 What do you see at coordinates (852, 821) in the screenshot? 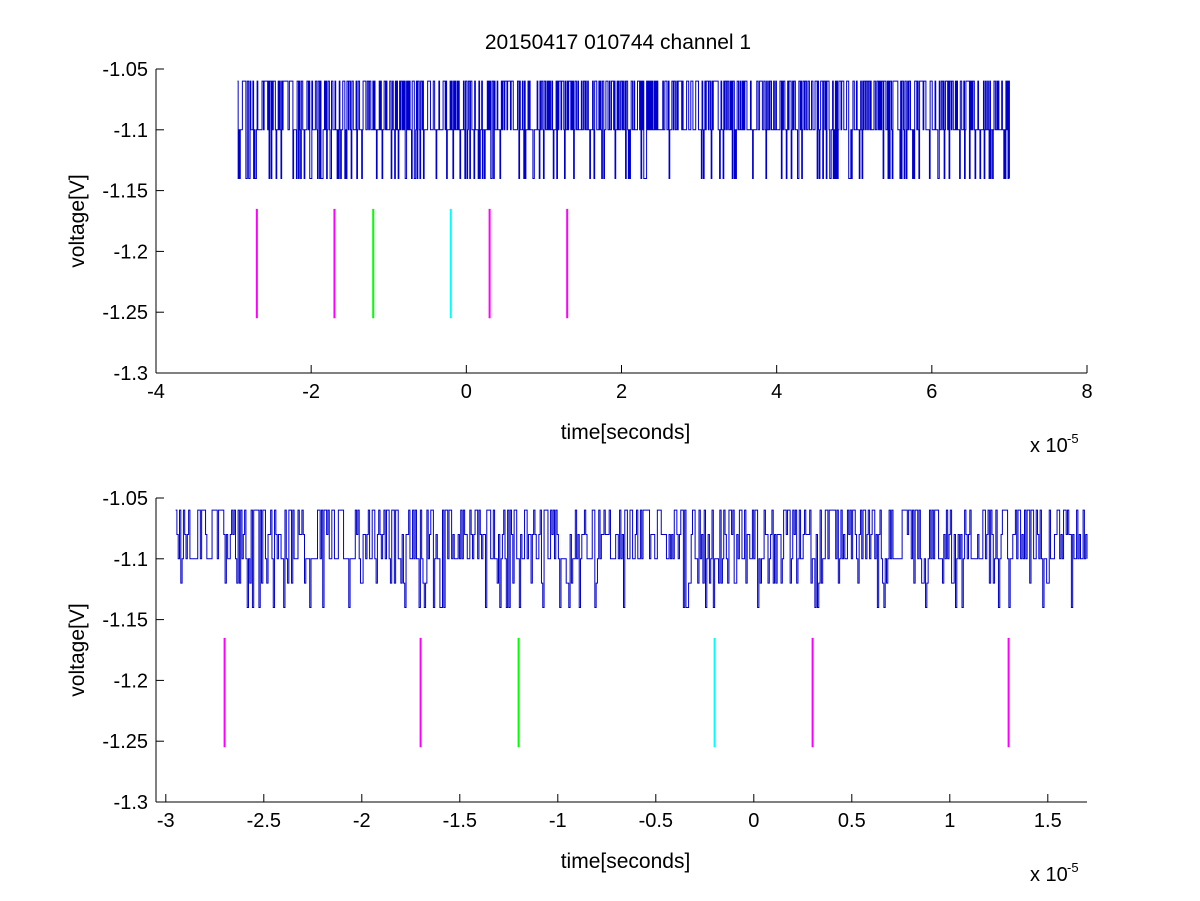
I see `chart-bottom-x-tick-label: 0.5` at bounding box center [852, 821].